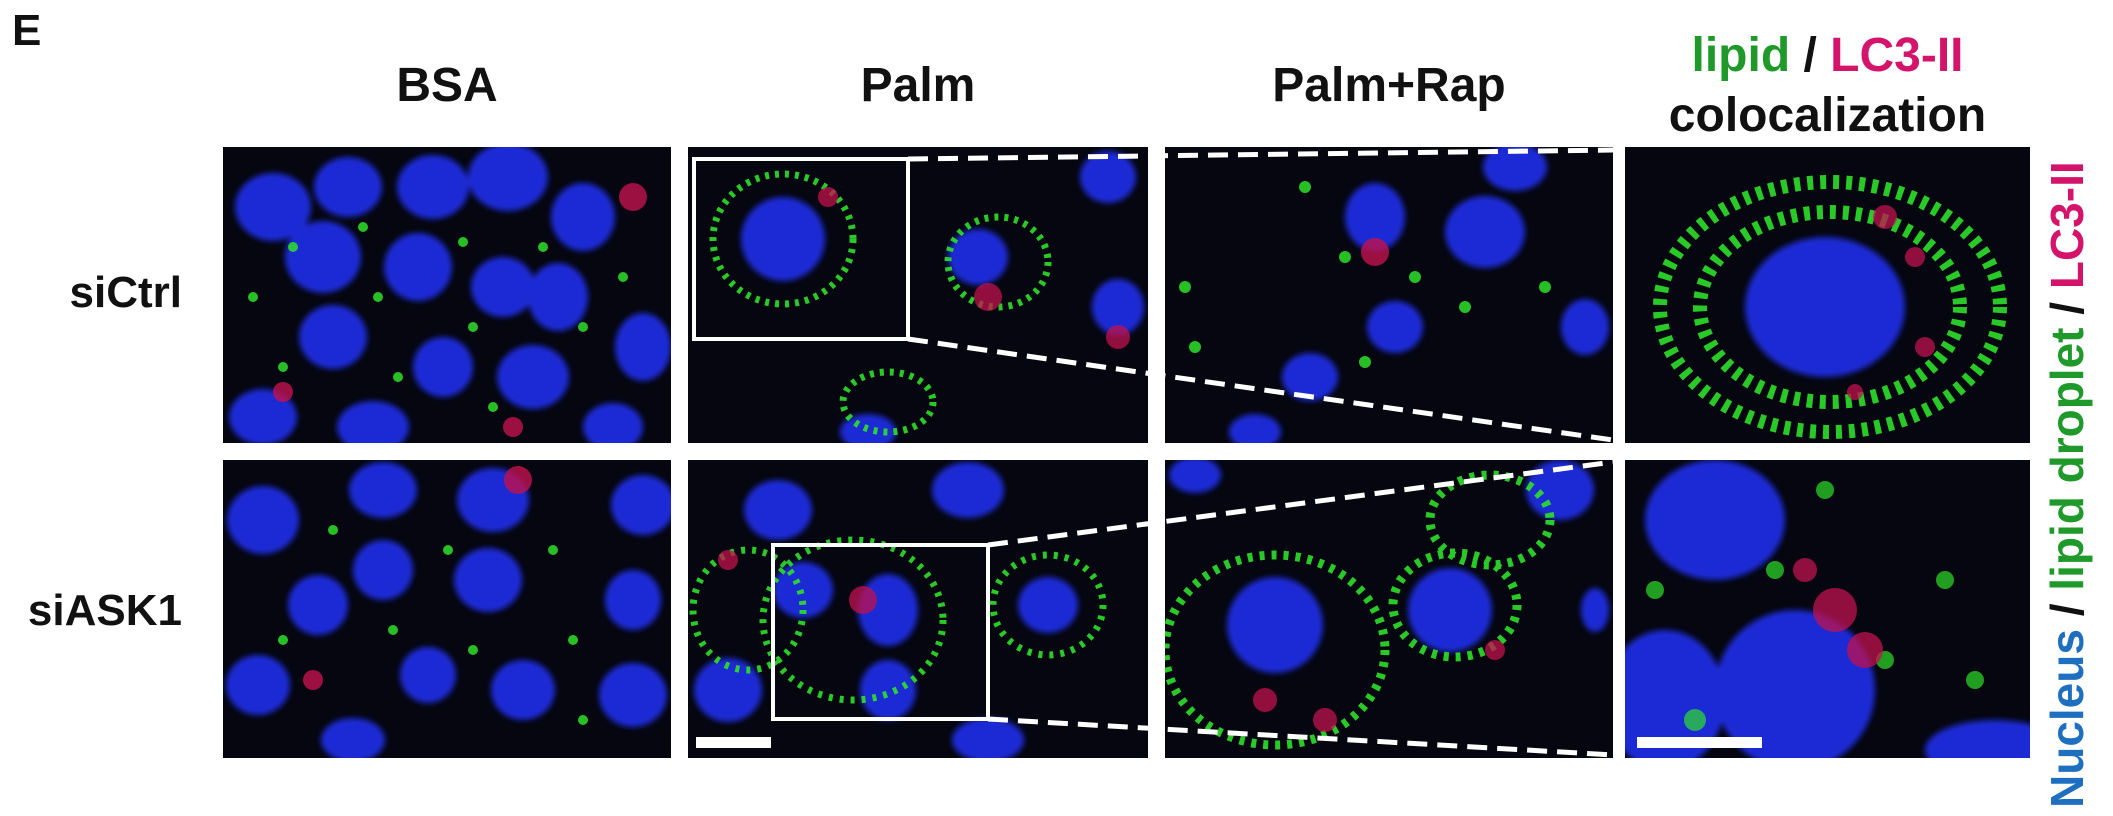 This screenshot has width=2113, height=816. What do you see at coordinates (1389, 85) in the screenshot?
I see `column-title-palm-rap: Palm+Rap` at bounding box center [1389, 85].